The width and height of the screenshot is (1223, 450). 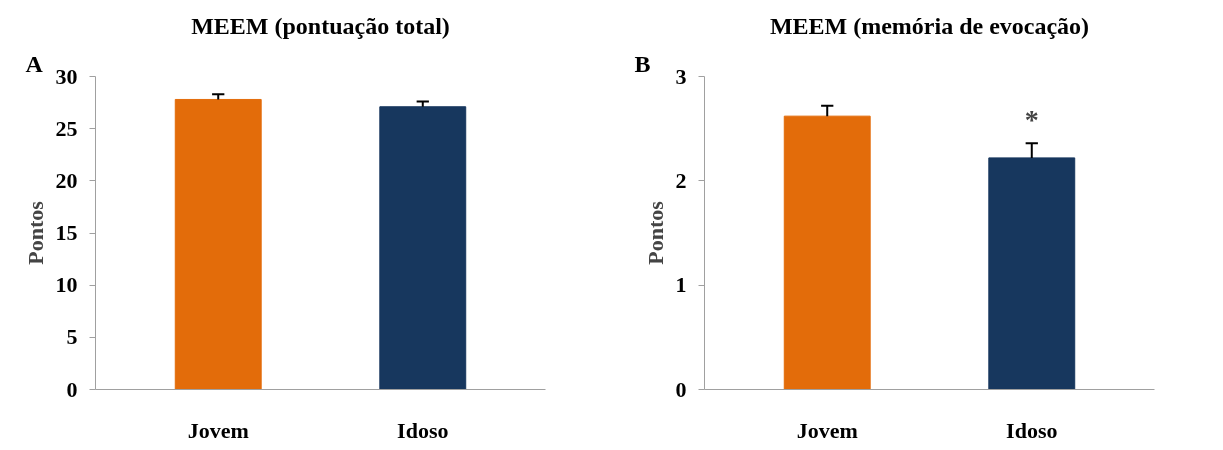 I want to click on chart-title: MEEM (memória de evocação), so click(x=929, y=25).